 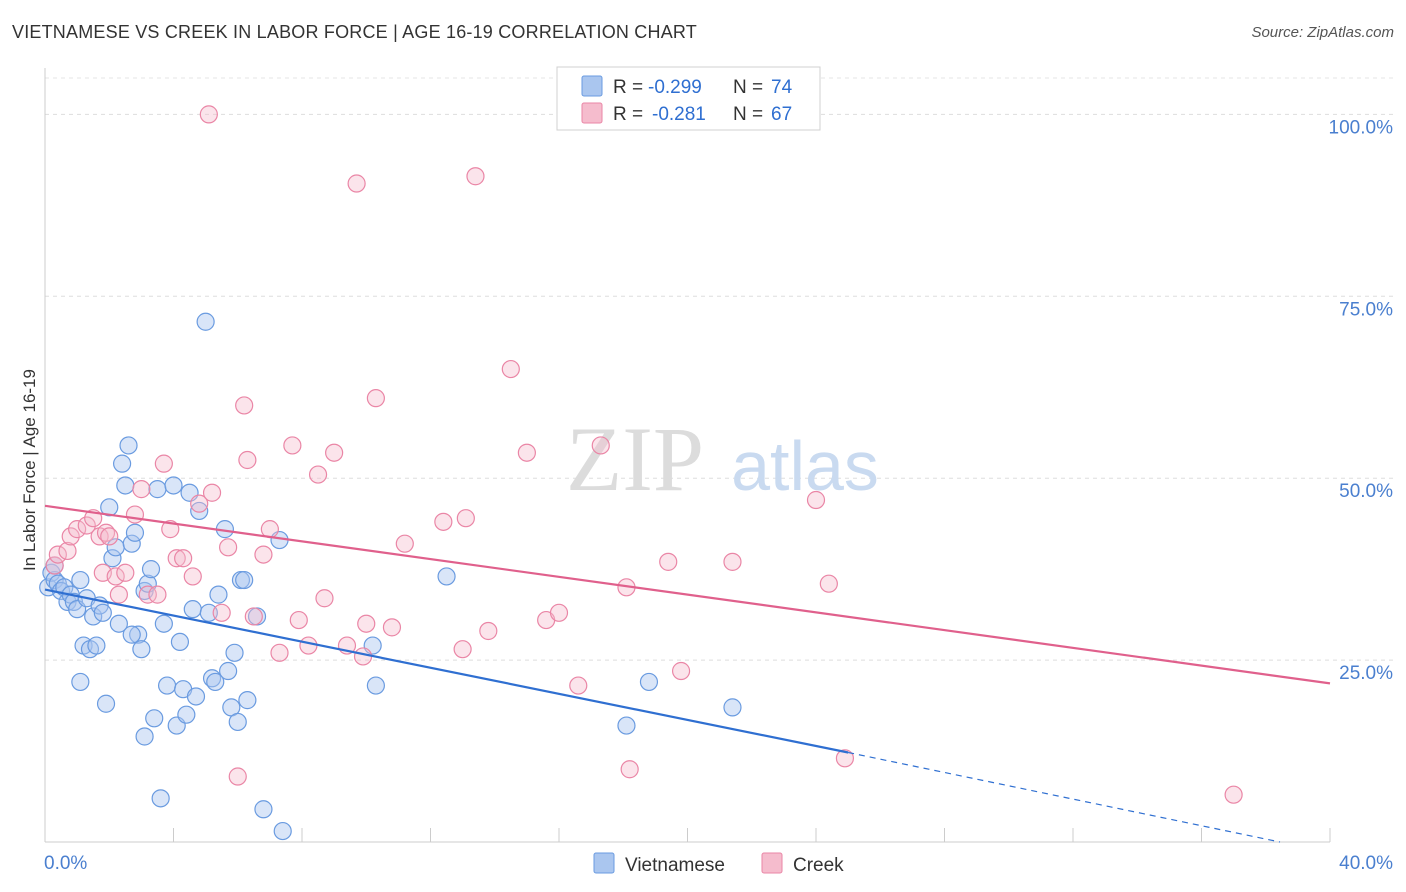 What do you see at coordinates (29, 470) in the screenshot?
I see `y-axis-label: In Labor Force | Age 16-19` at bounding box center [29, 470].